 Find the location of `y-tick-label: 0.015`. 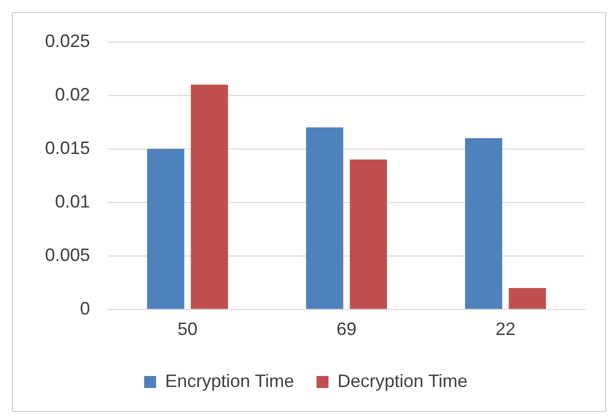

y-tick-label: 0.015 is located at coordinates (67, 148).